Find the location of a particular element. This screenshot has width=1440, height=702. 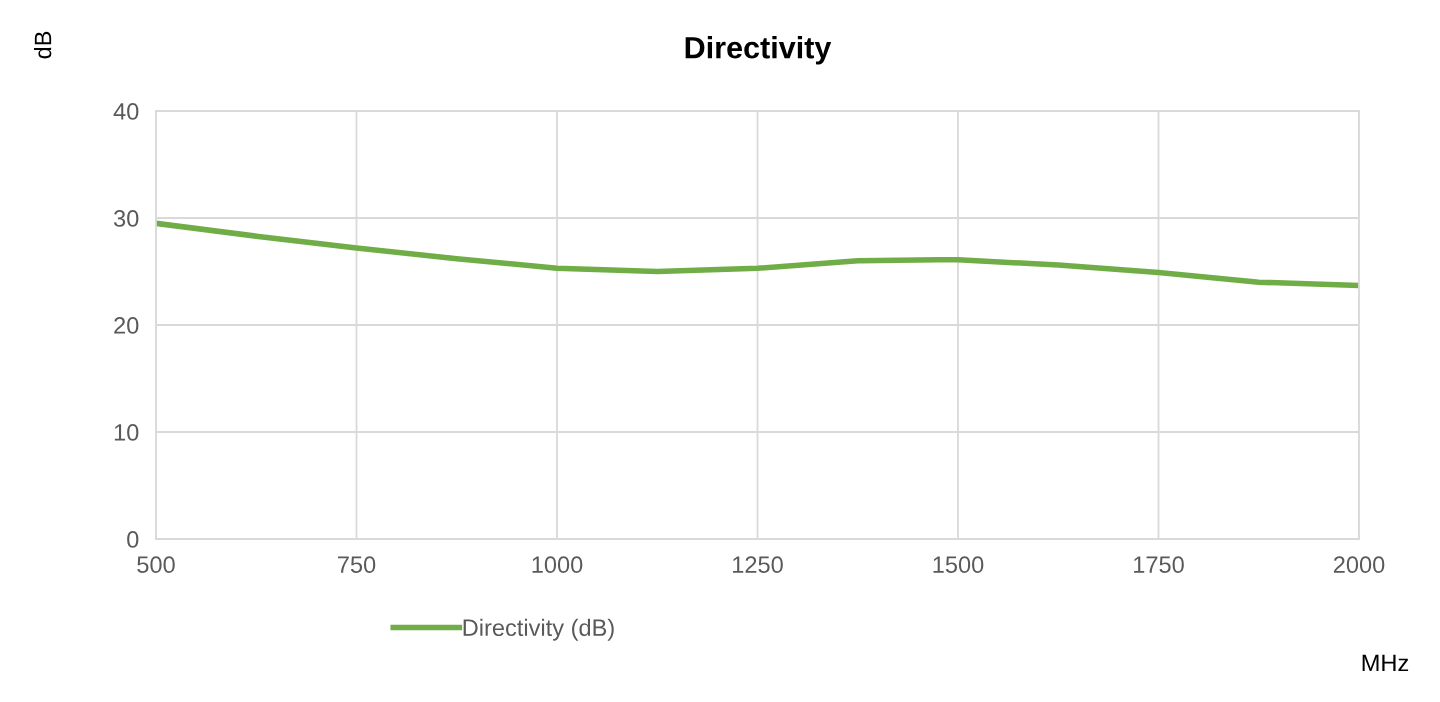

legend-label: Directivity (dB) is located at coordinates (538, 629).